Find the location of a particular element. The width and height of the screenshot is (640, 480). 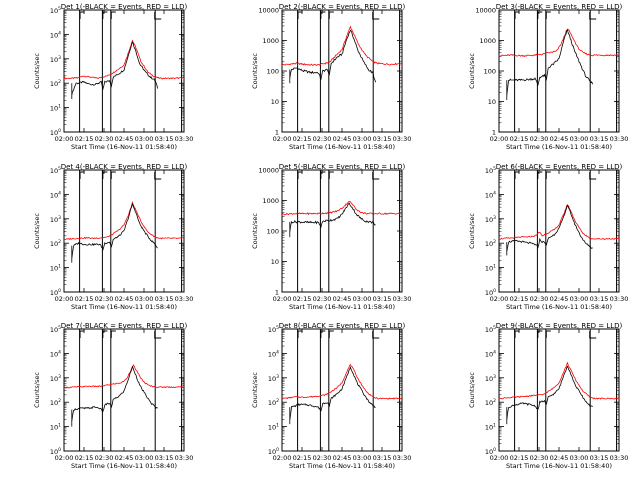

panel-title: Det 2(-BLACK = Events, RED = LLD) is located at coordinates (342, 7).